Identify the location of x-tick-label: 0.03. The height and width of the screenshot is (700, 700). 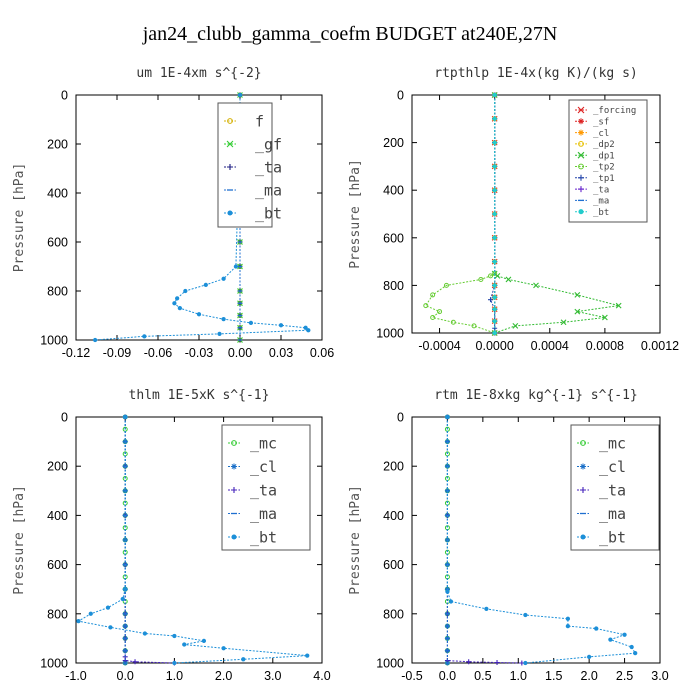
(281, 353).